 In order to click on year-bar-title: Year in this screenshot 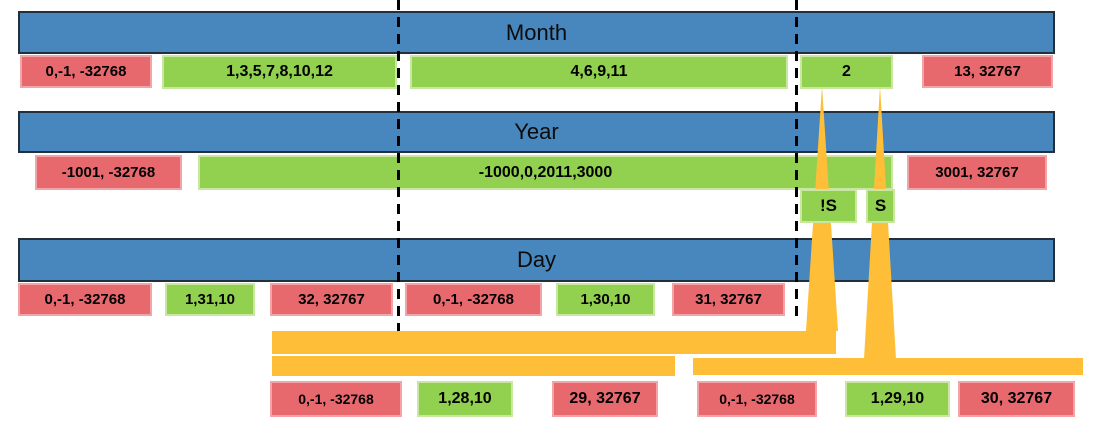, I will do `click(536, 131)`.